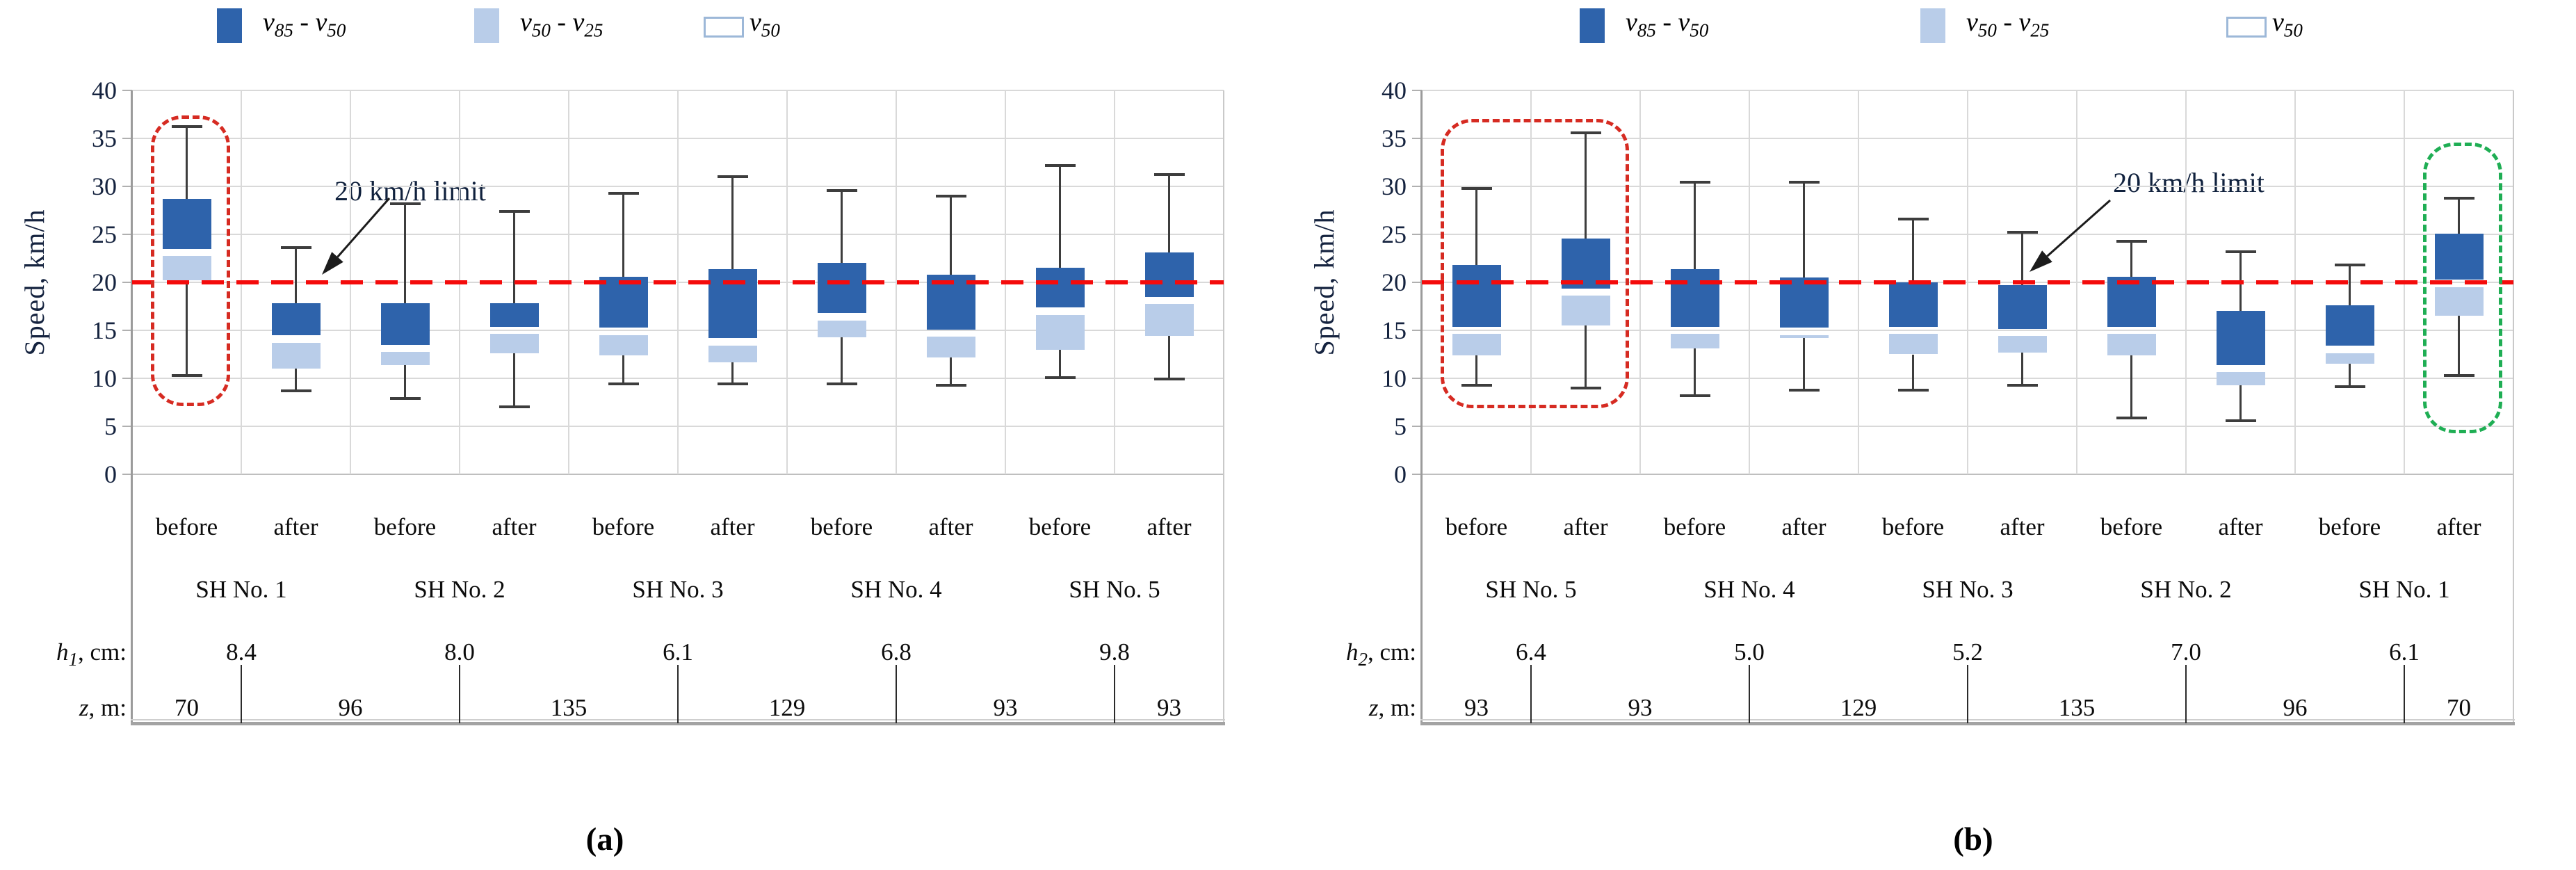 The width and height of the screenshot is (2576, 870). Describe the element at coordinates (1394, 90) in the screenshot. I see `y-tick-label: 40` at that location.